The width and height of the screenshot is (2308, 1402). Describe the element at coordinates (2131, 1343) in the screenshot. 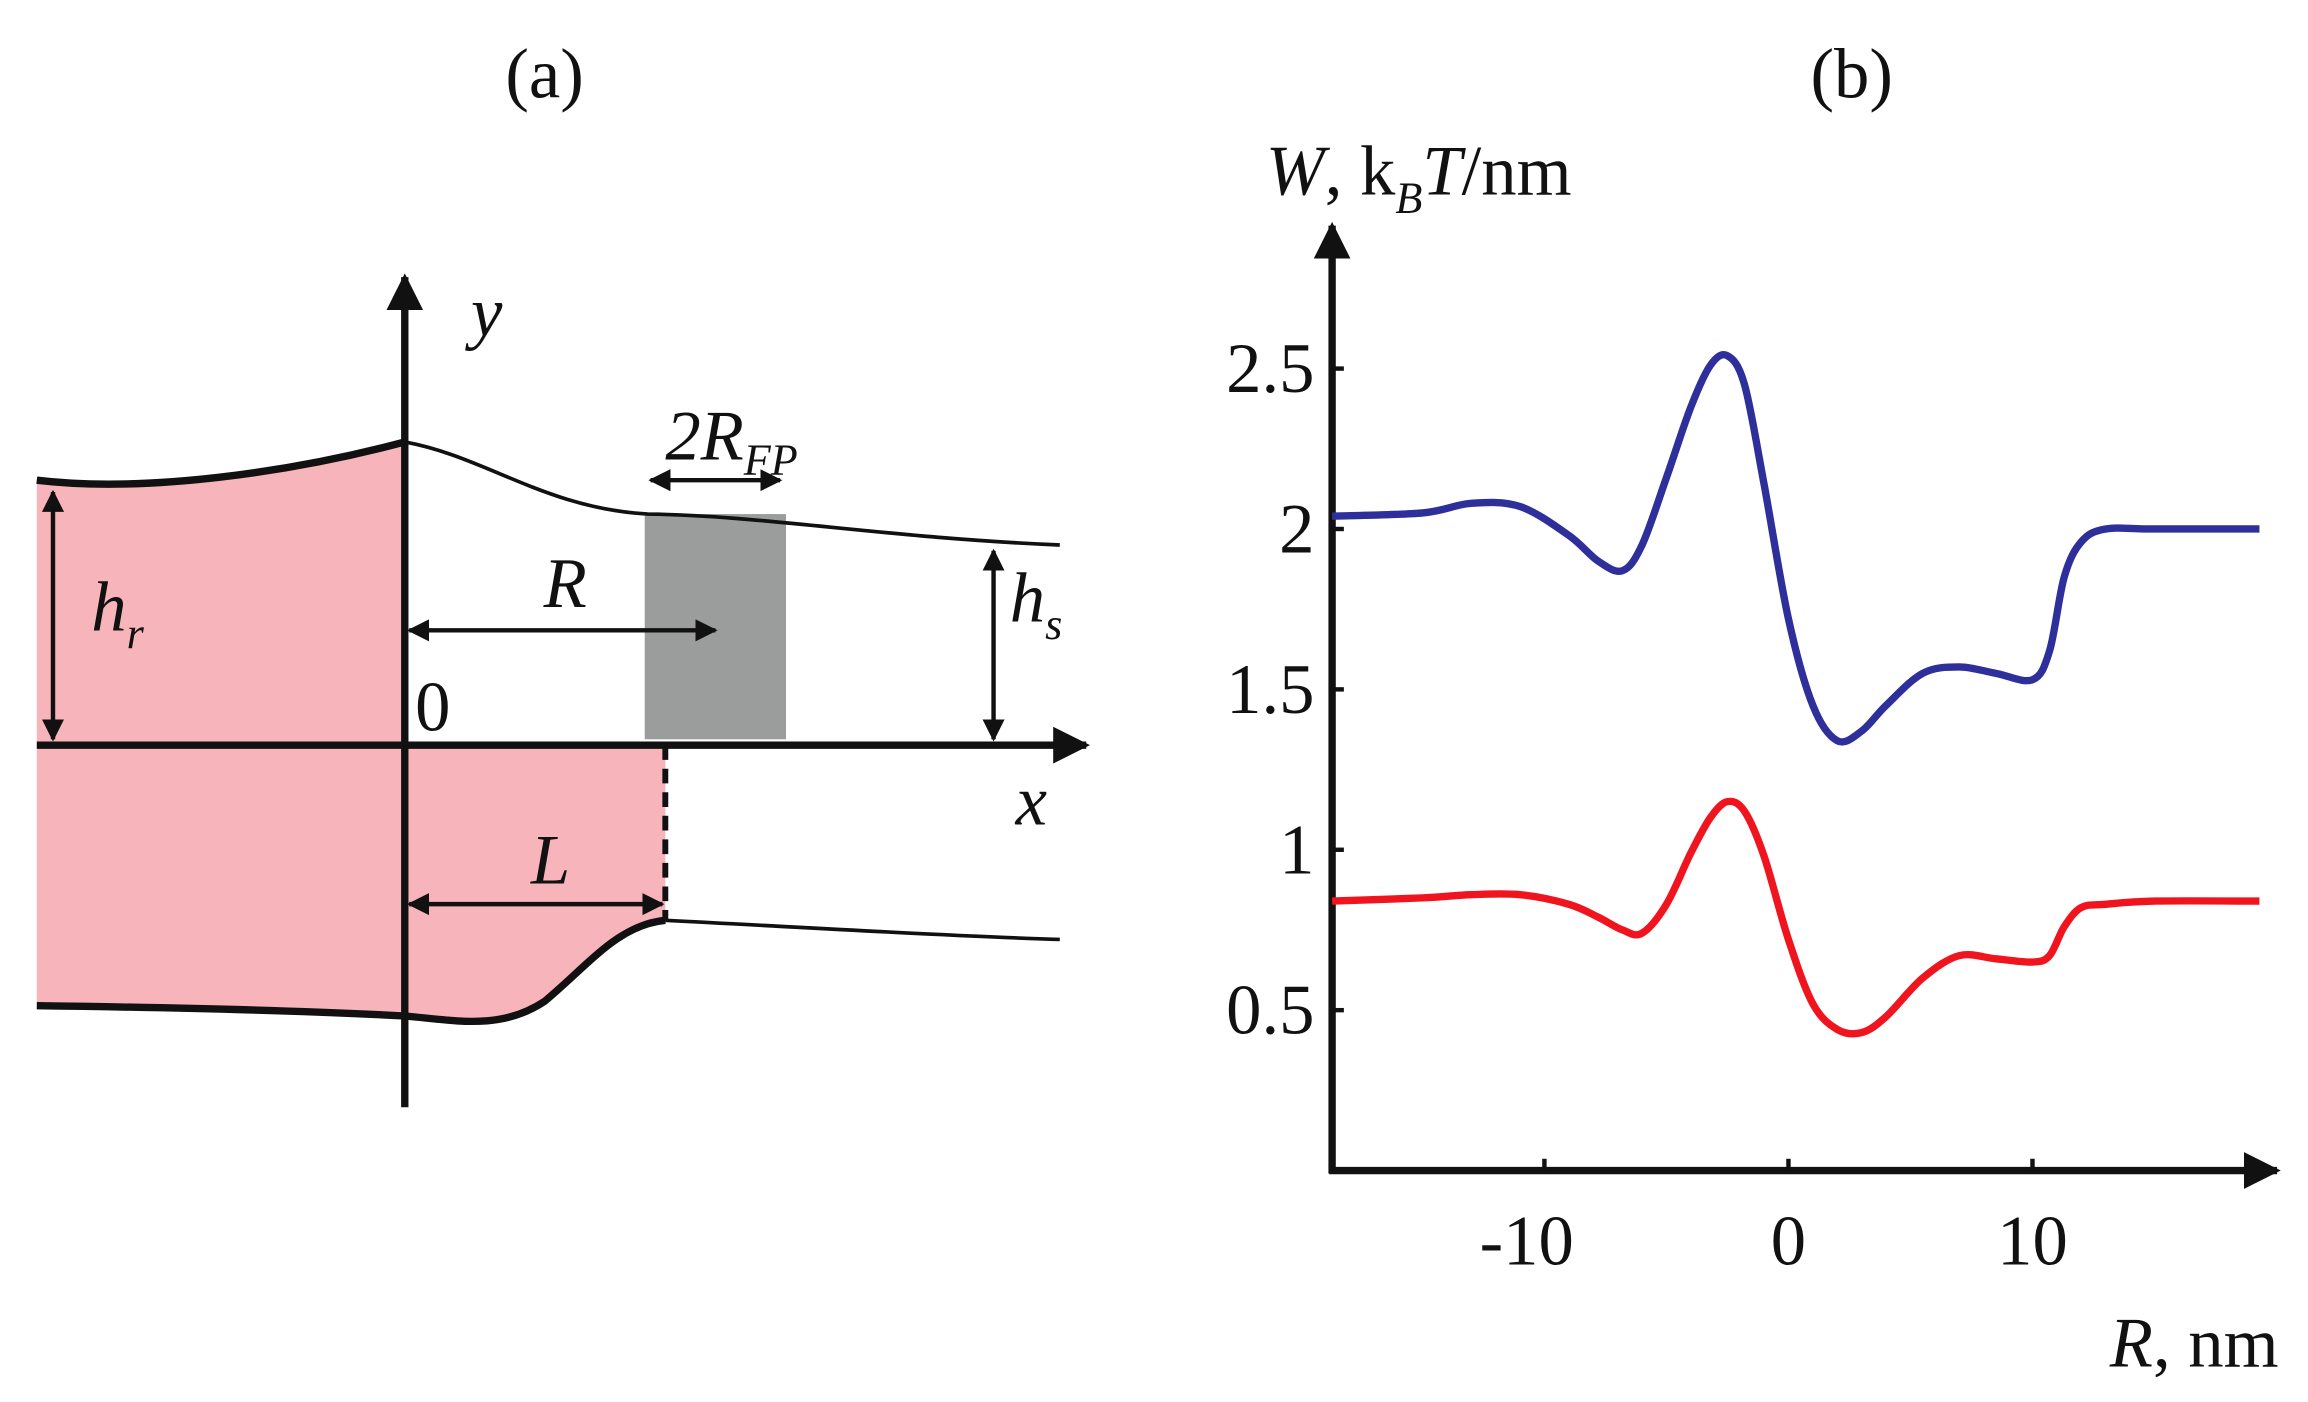

I see `x-title-1: R` at that location.